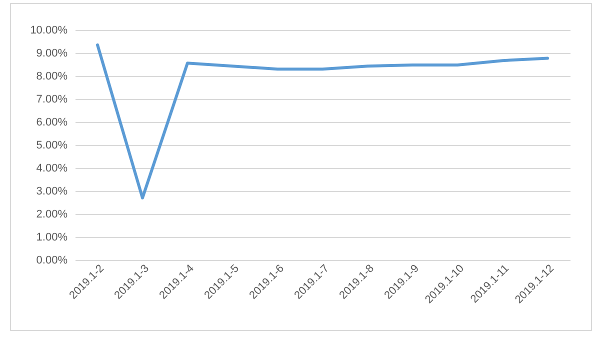  Describe the element at coordinates (52, 100) in the screenshot. I see `y-tick-label: 7.00%` at that location.